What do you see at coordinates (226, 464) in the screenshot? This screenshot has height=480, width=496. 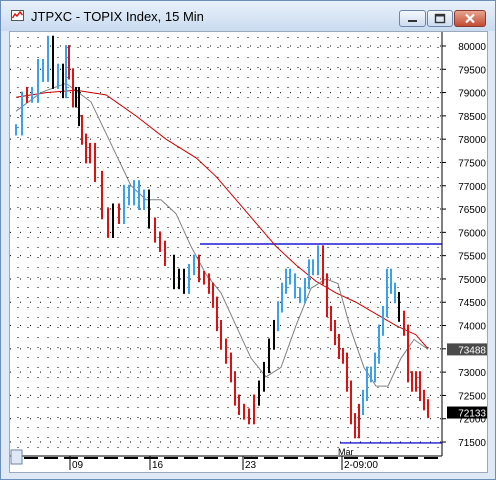 I see `time-axis` at bounding box center [226, 464].